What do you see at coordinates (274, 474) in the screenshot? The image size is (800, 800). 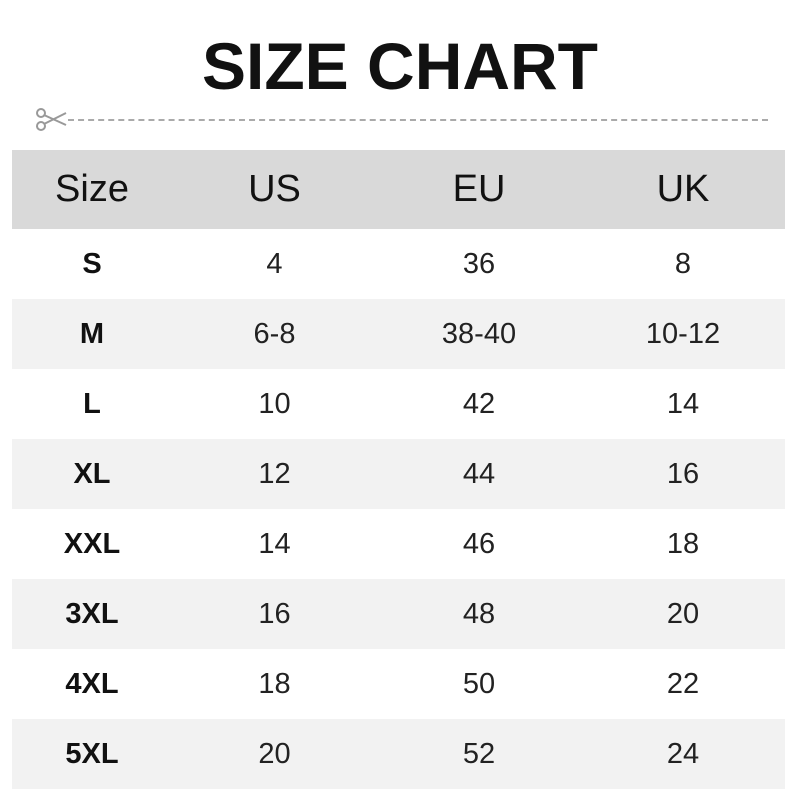 I see `cell-us: 12` at bounding box center [274, 474].